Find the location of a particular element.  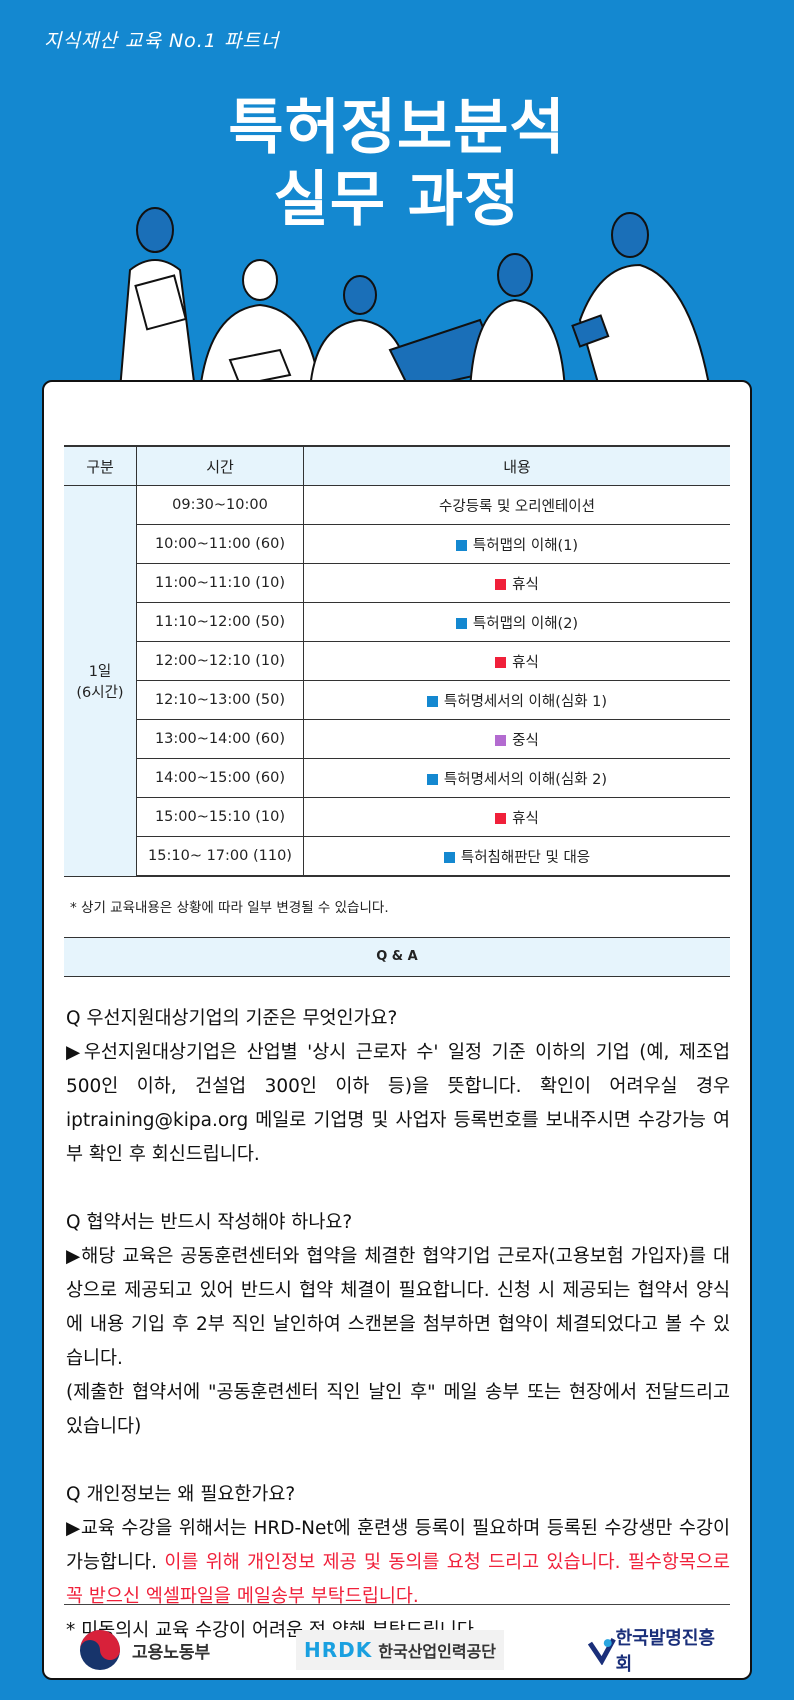

time-cell: 14:00~15:00 (60) is located at coordinates (220, 778).